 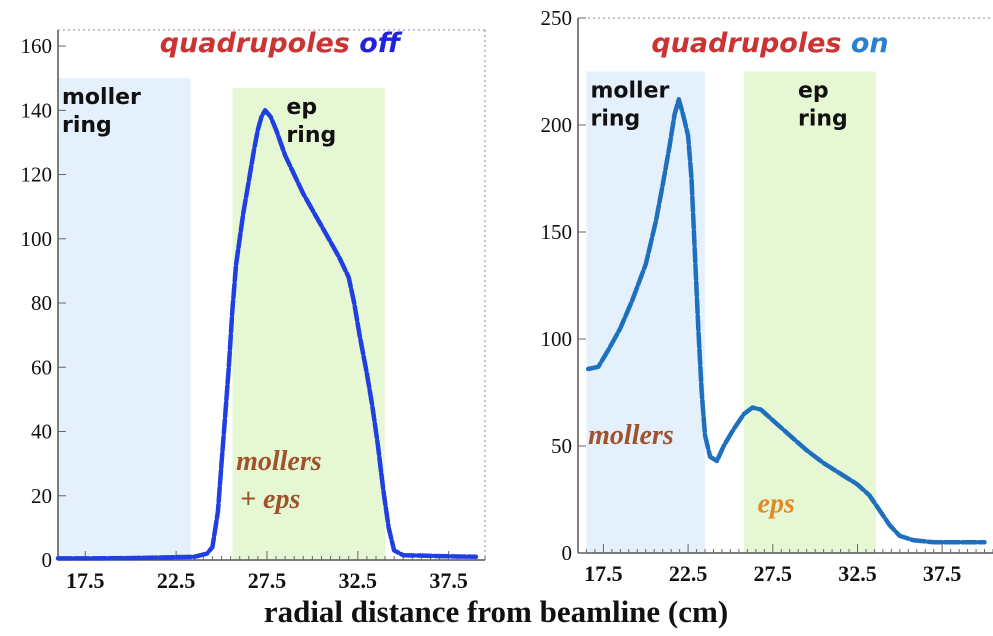 What do you see at coordinates (557, 232) in the screenshot?
I see `y-tick-label: 150` at bounding box center [557, 232].